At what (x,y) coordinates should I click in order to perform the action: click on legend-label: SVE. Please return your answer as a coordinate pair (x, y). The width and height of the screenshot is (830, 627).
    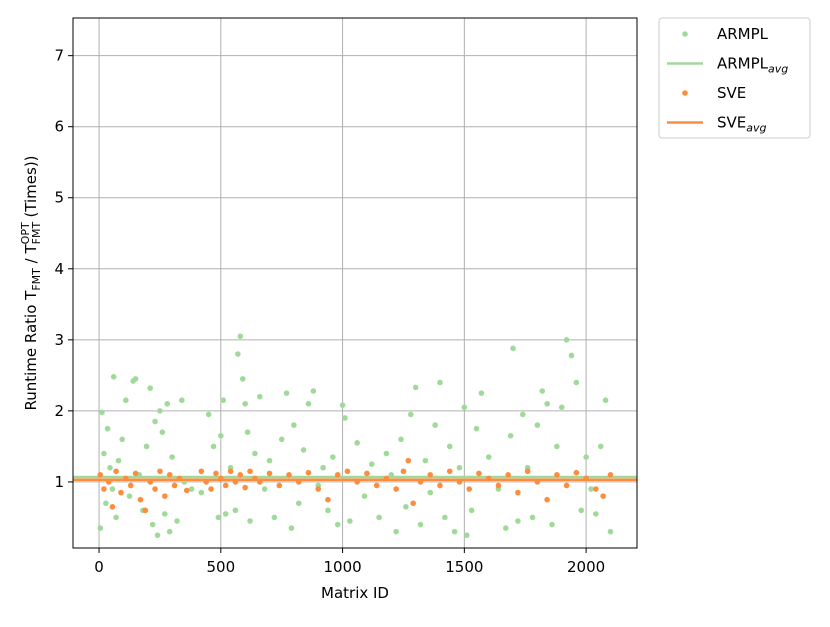
    Looking at the image, I should click on (731, 93).